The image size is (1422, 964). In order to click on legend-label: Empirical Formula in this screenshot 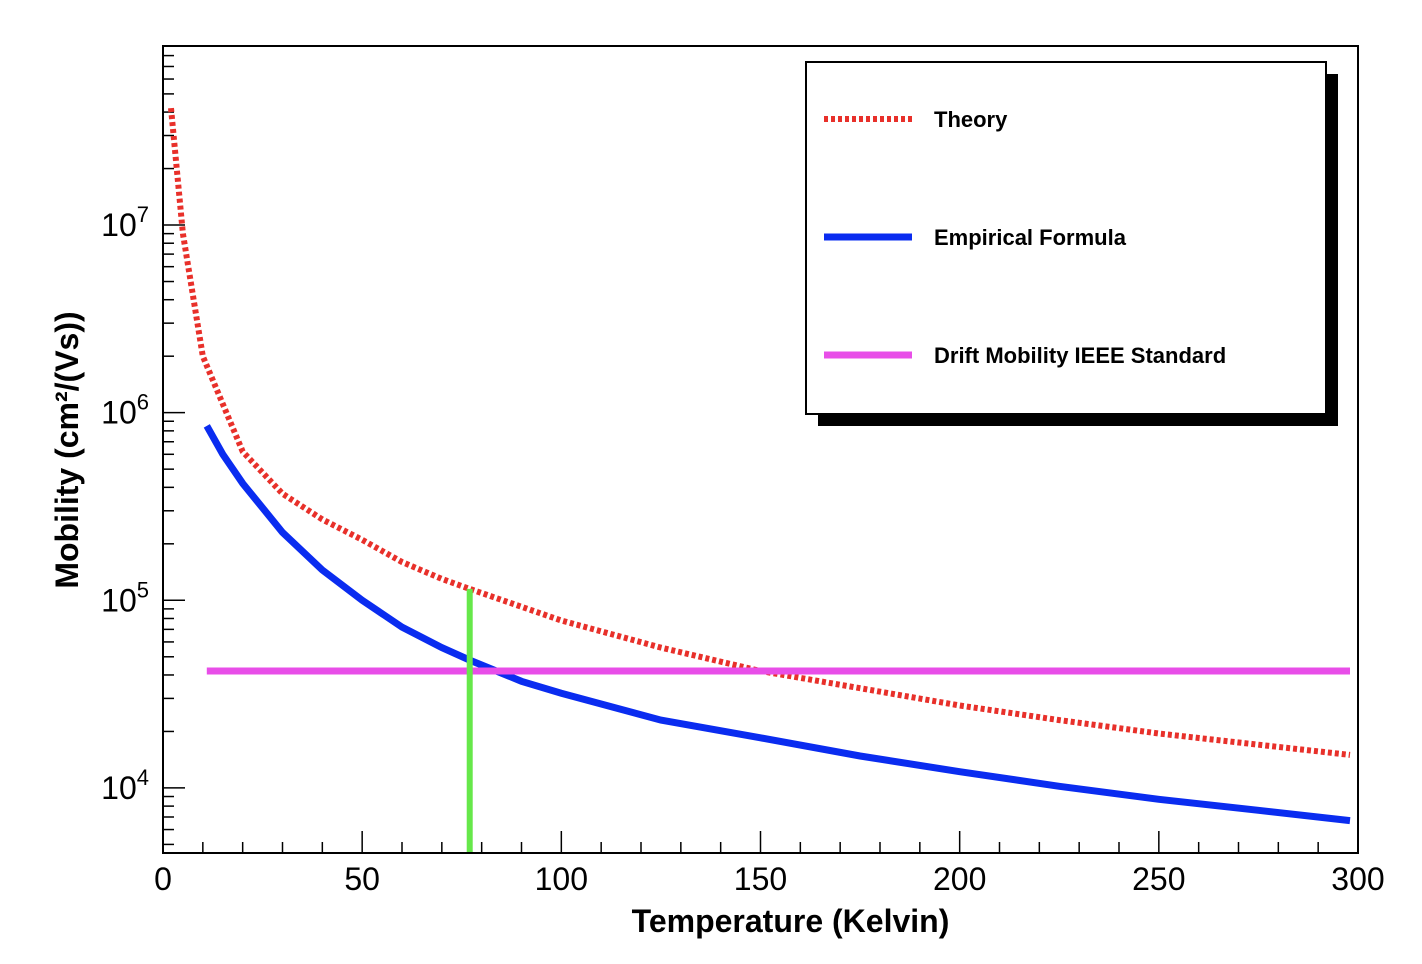, I will do `click(1030, 237)`.